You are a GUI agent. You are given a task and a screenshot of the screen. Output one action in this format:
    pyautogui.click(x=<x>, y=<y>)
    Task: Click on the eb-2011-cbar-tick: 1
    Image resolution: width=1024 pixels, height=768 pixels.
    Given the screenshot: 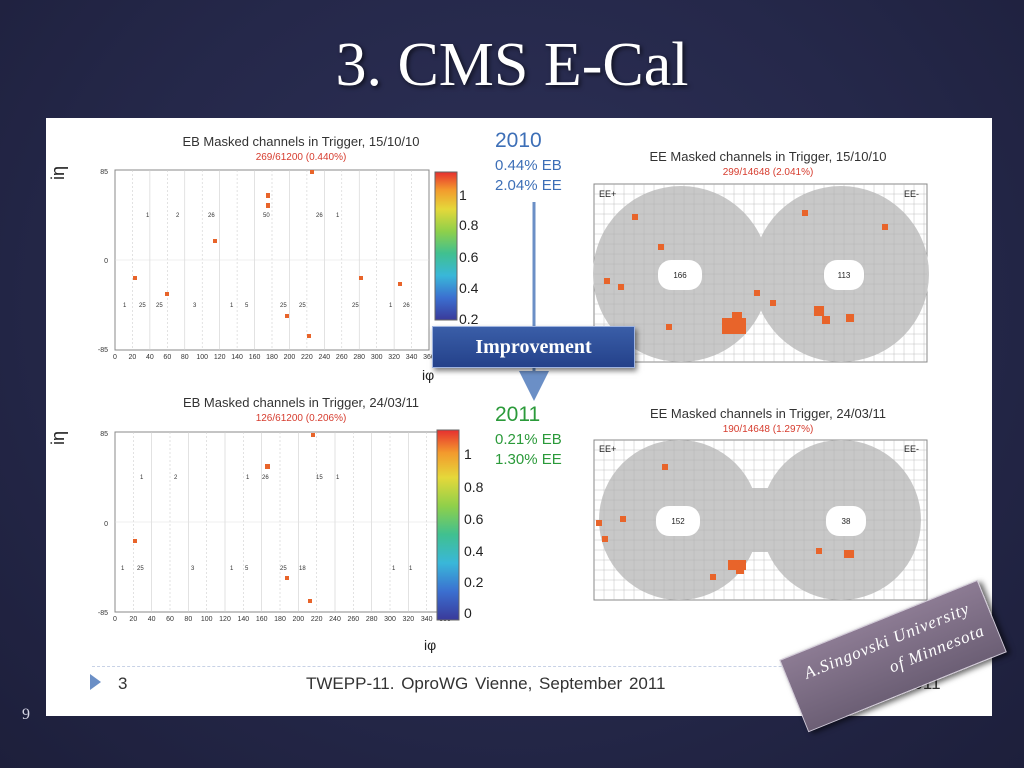 What is the action you would take?
    pyautogui.click(x=468, y=454)
    